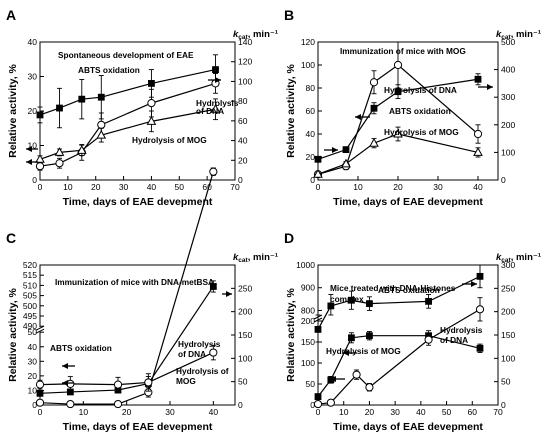  What do you see at coordinates (180, 187) in the screenshot?
I see `x-tick-label: 50` at bounding box center [180, 187].